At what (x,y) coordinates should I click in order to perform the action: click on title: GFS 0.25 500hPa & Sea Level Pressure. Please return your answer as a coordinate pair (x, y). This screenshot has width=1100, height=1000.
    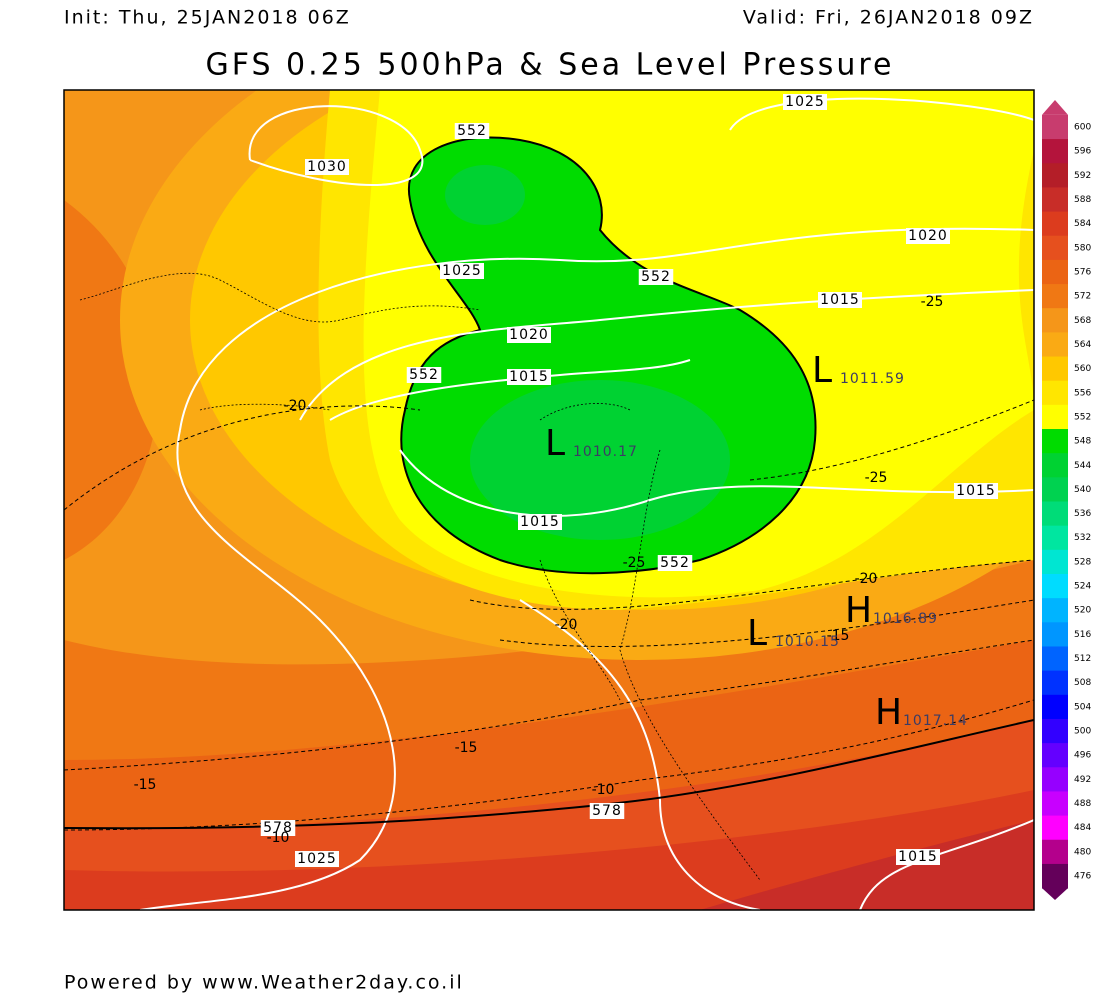
    Looking at the image, I should click on (549, 65).